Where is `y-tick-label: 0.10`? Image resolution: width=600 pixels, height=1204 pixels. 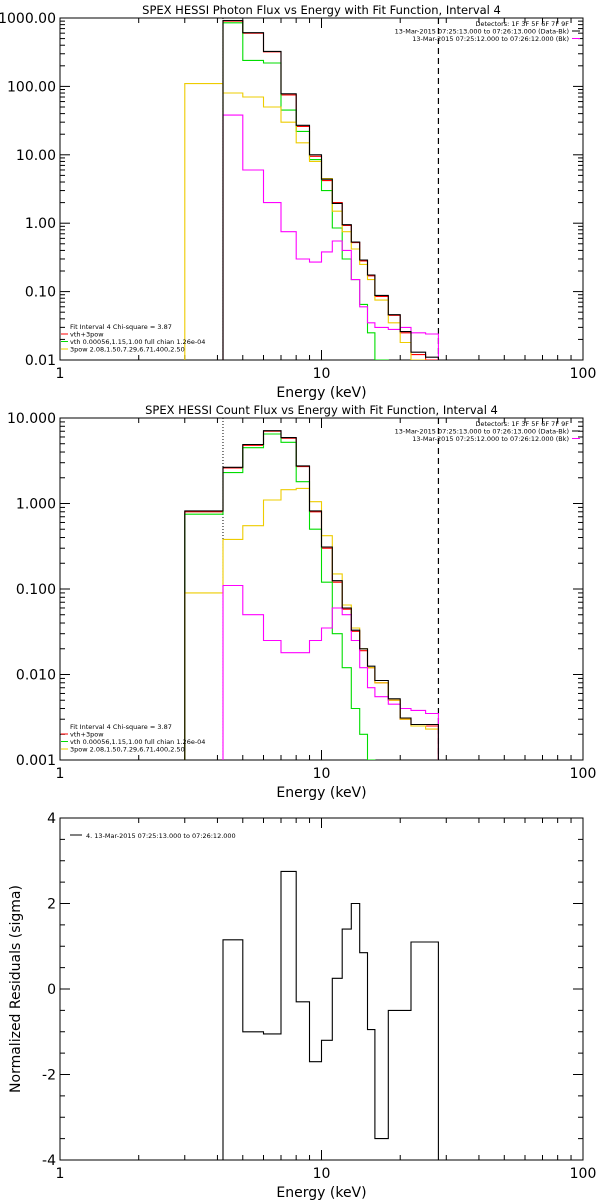
y-tick-label: 0.10 is located at coordinates (40, 293).